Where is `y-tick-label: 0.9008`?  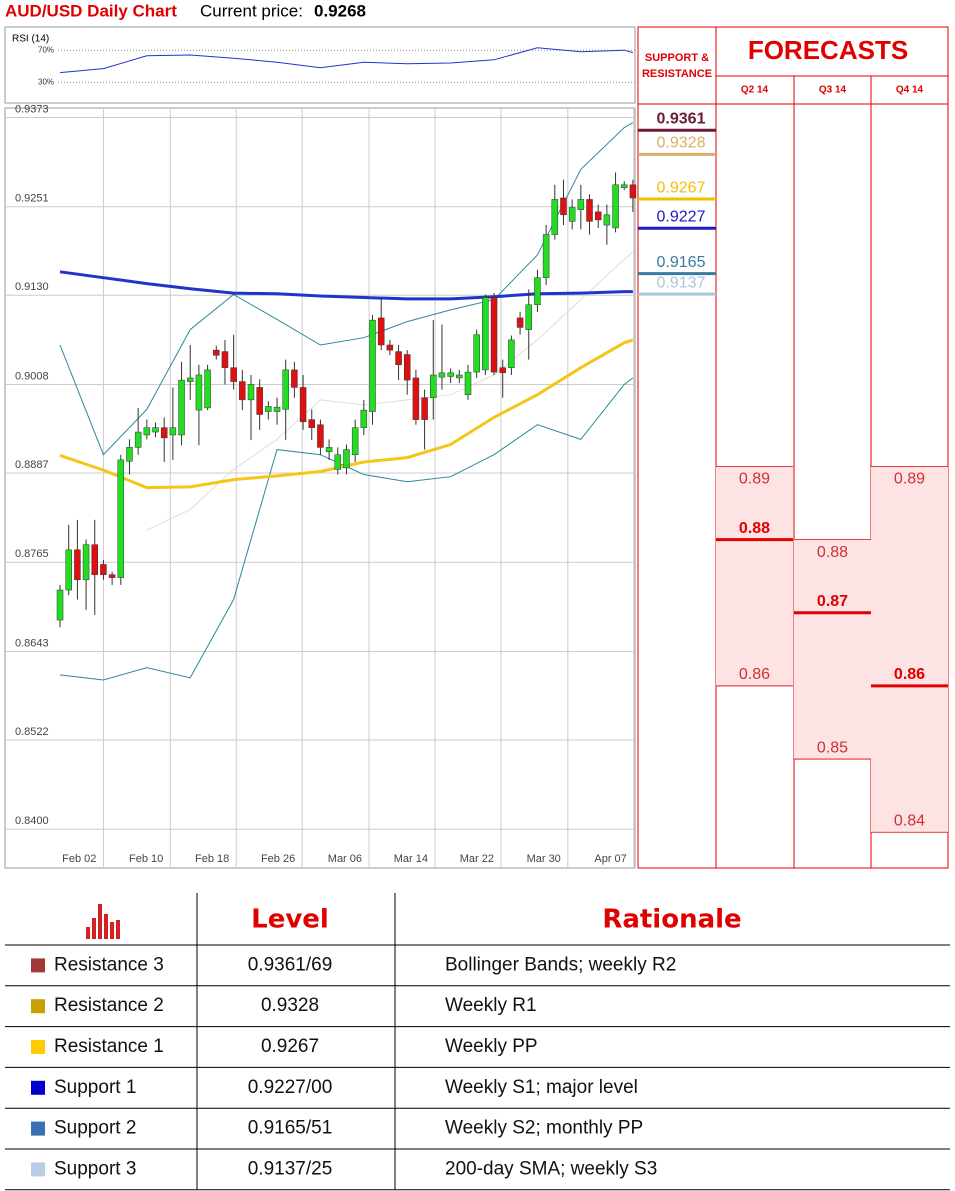 y-tick-label: 0.9008 is located at coordinates (32, 376).